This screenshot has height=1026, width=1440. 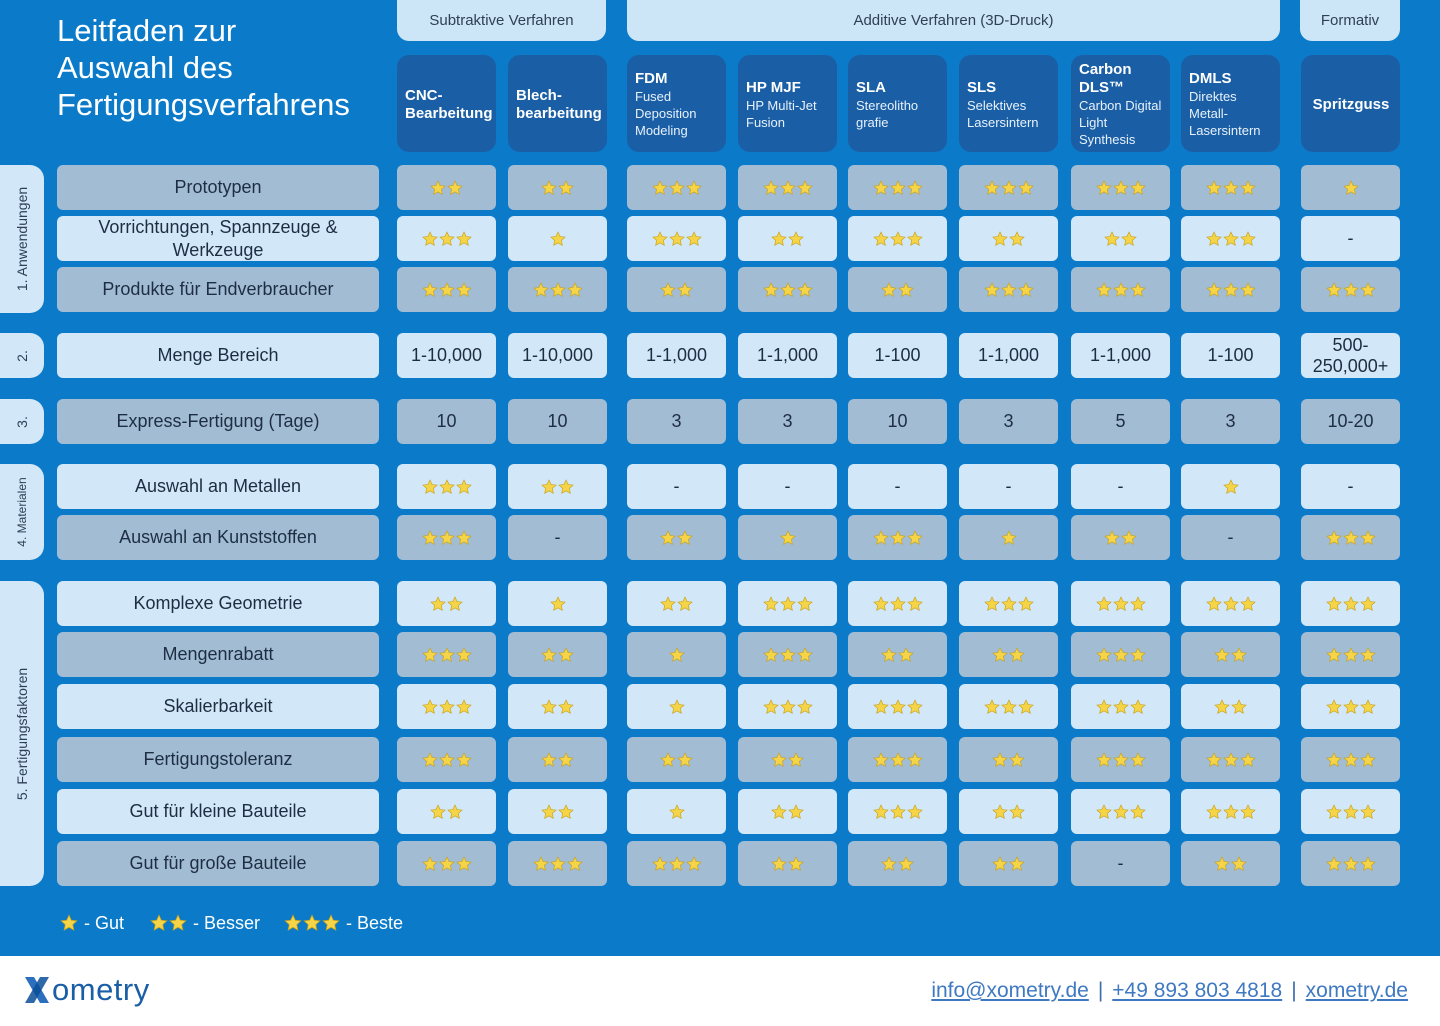 What do you see at coordinates (227, 922) in the screenshot?
I see `legend-better-label: - Besser` at bounding box center [227, 922].